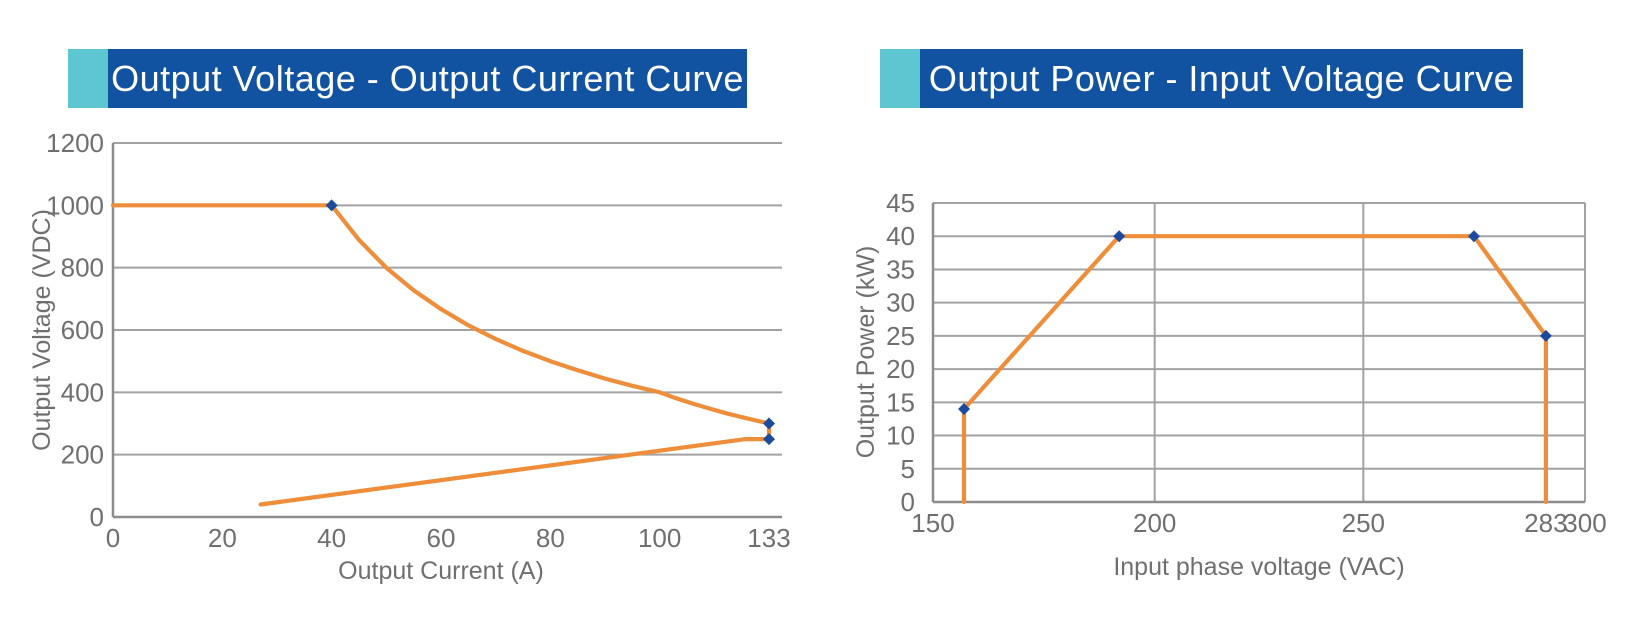 The height and width of the screenshot is (621, 1634). Describe the element at coordinates (441, 538) in the screenshot. I see `x-tick-label: 60` at that location.